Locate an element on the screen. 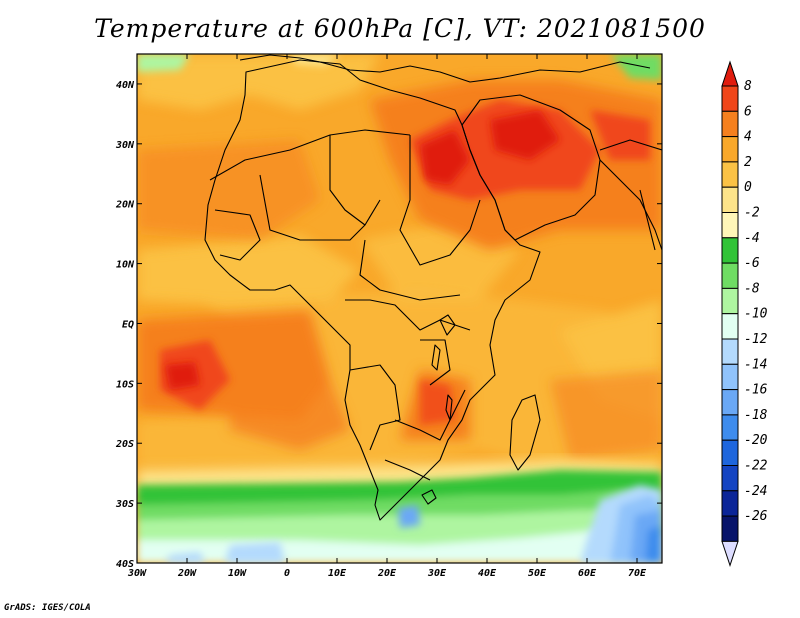 The image size is (800, 618). colorbar: 8 6 4 2 0 -2 -4 -6 -8 -10 -12 -14 -16 -18 -20 -22 -24 -26 is located at coordinates (744, 313).